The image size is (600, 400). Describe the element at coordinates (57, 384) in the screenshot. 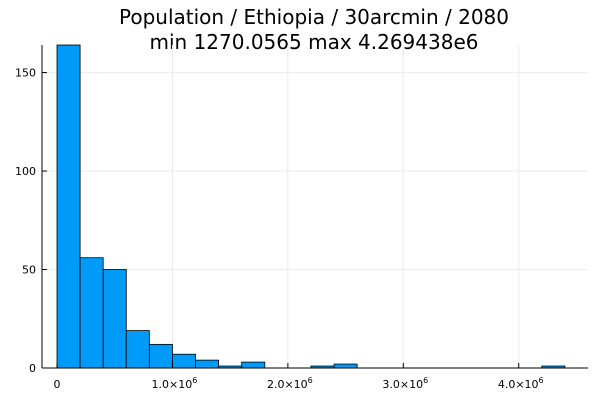

I see `x-tick-label: 0` at that location.